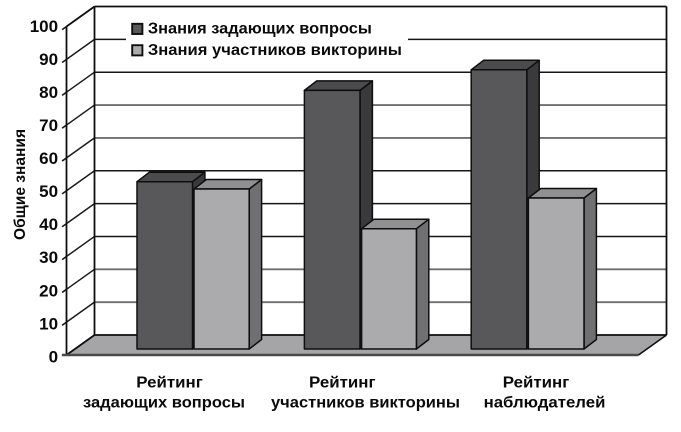  What do you see at coordinates (275, 50) in the screenshot?
I see `svg-text: Знания участников викторины` at bounding box center [275, 50].